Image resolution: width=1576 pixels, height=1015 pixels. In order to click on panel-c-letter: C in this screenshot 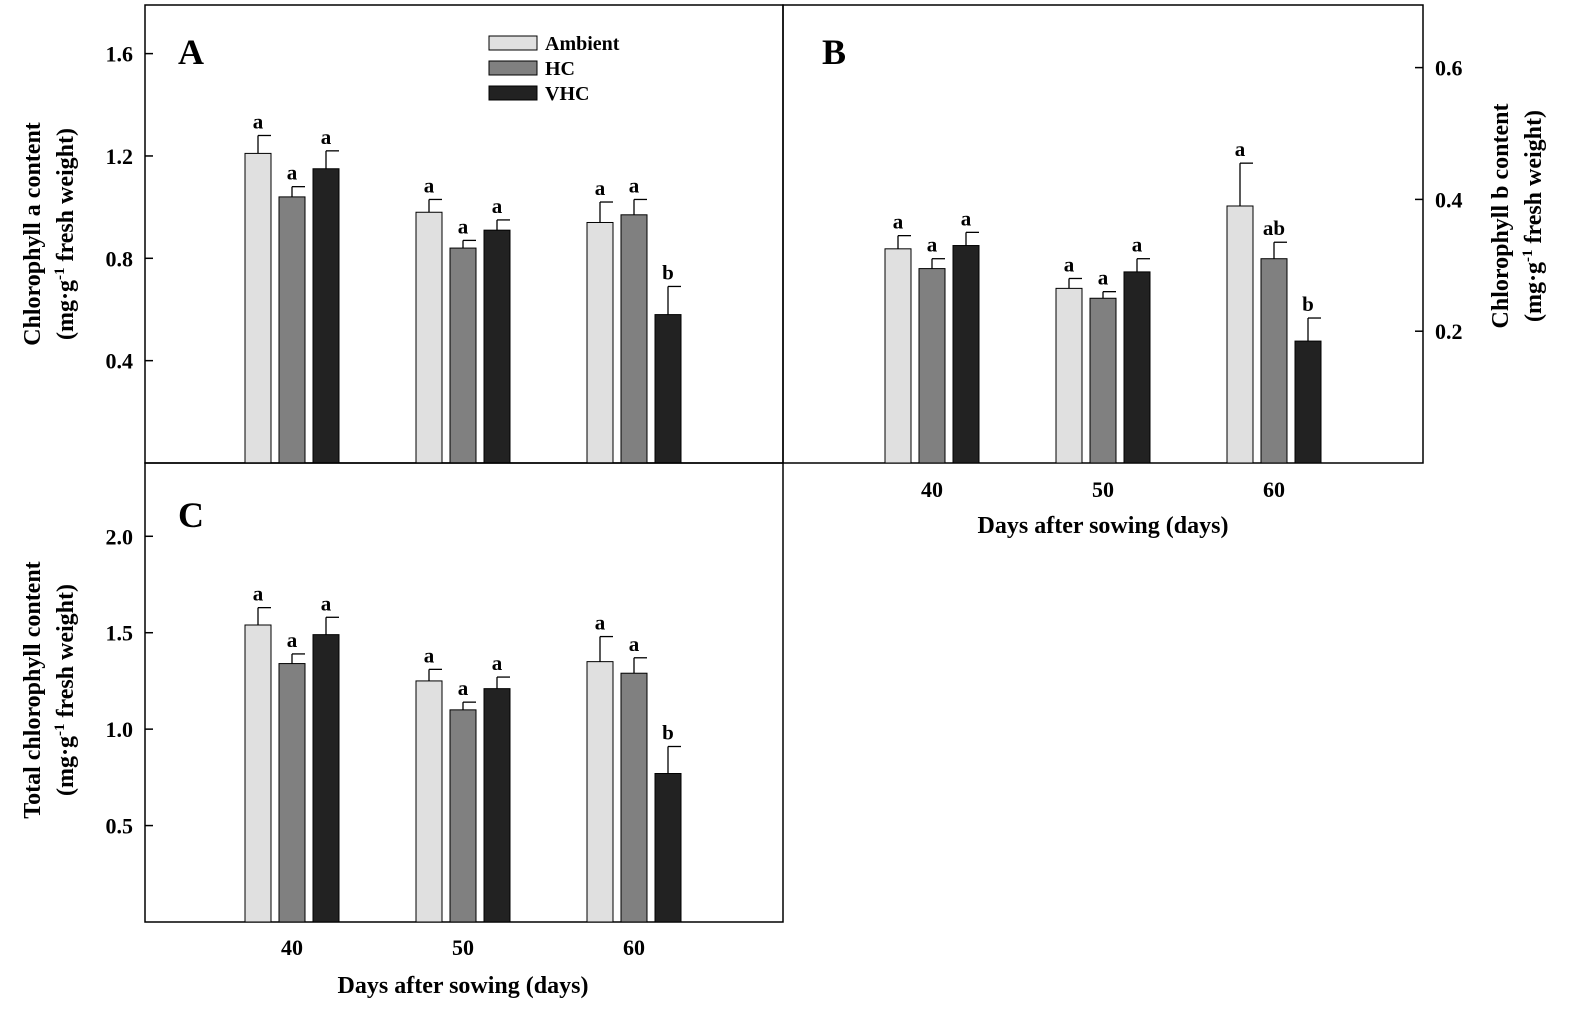, I will do `click(191, 515)`.